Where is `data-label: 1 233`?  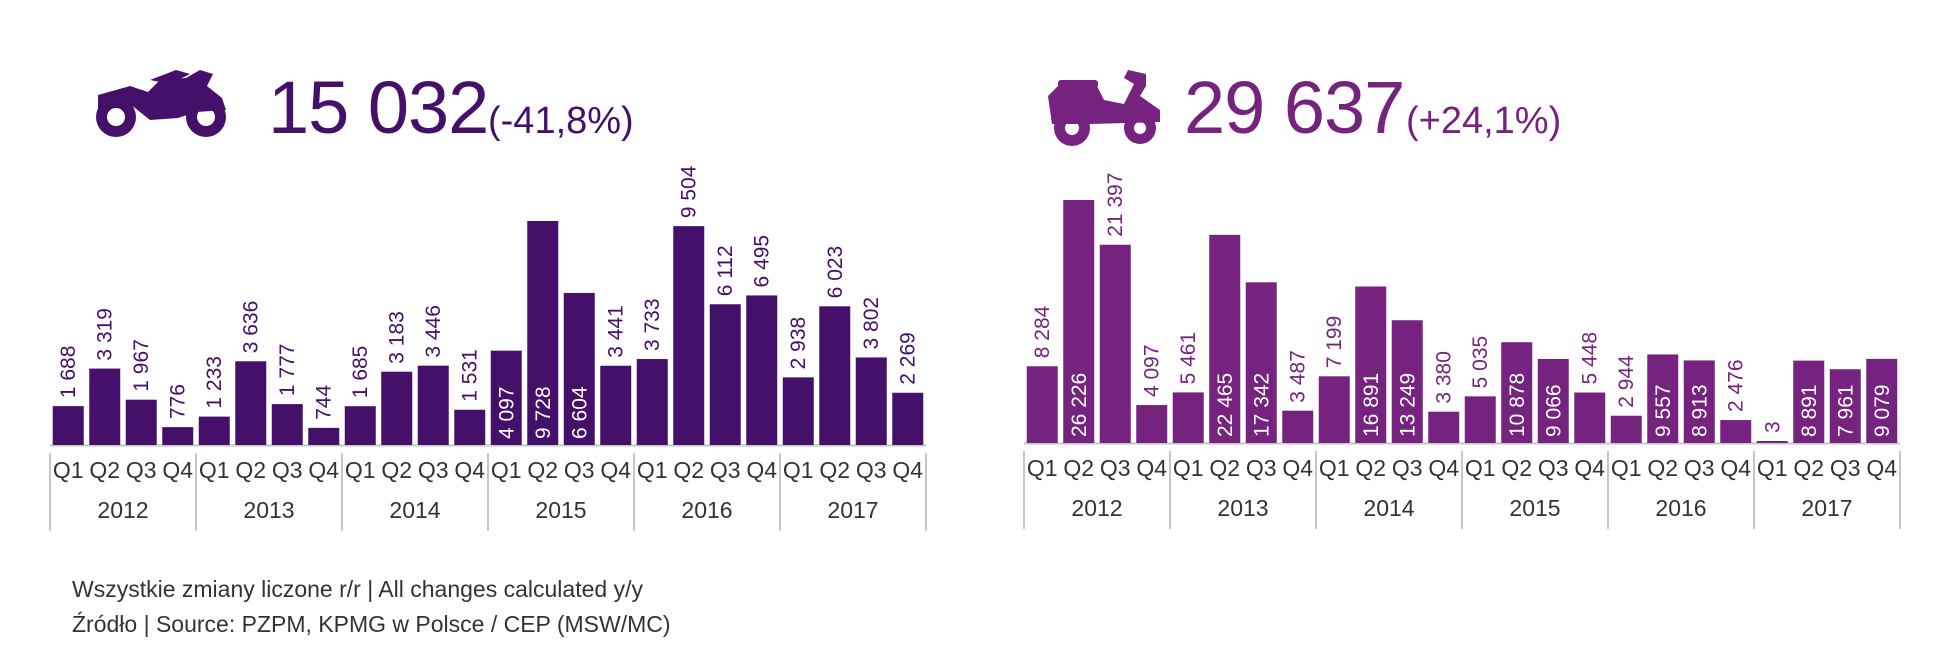
data-label: 1 233 is located at coordinates (214, 382).